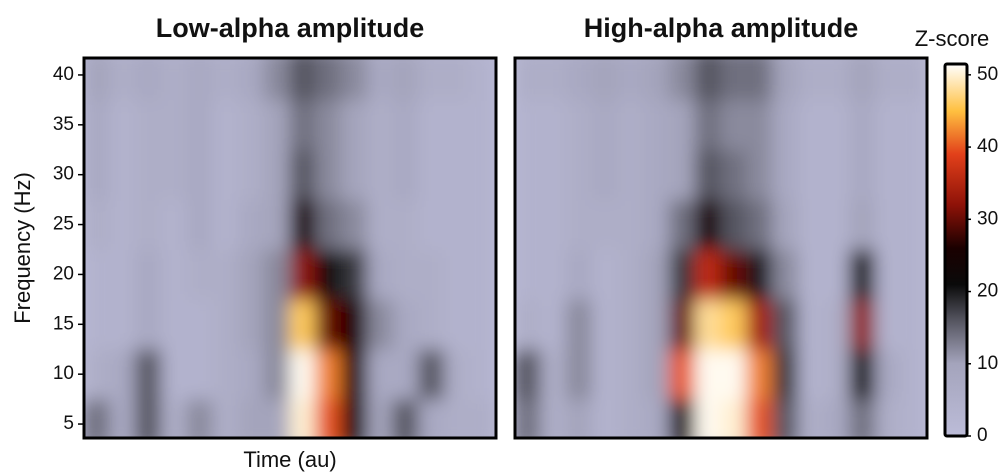  Describe the element at coordinates (987, 218) in the screenshot. I see `colorbar-tick-label: 30` at that location.